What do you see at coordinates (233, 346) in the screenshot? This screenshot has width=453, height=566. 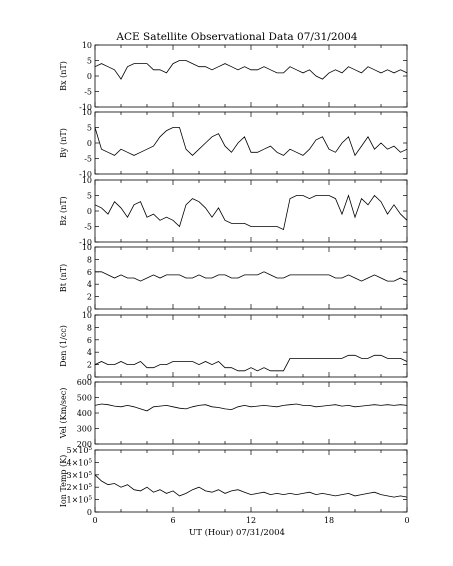 I see `panel-5: 10 8 6 4 2 0 Den (1/cc)` at bounding box center [233, 346].